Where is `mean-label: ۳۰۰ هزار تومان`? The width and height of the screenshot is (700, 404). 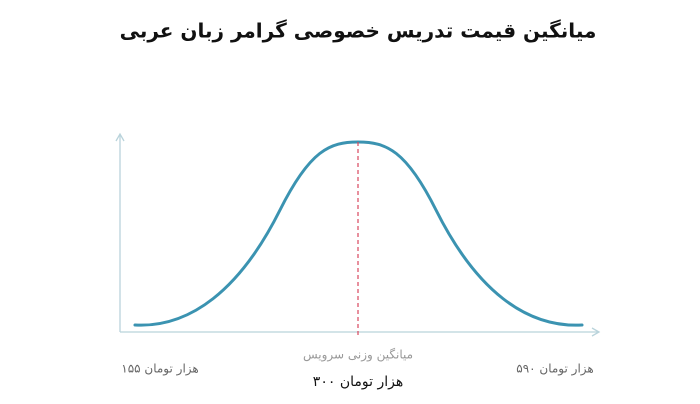
mean-label: ۳۰۰ هزار تومان is located at coordinates (358, 382).